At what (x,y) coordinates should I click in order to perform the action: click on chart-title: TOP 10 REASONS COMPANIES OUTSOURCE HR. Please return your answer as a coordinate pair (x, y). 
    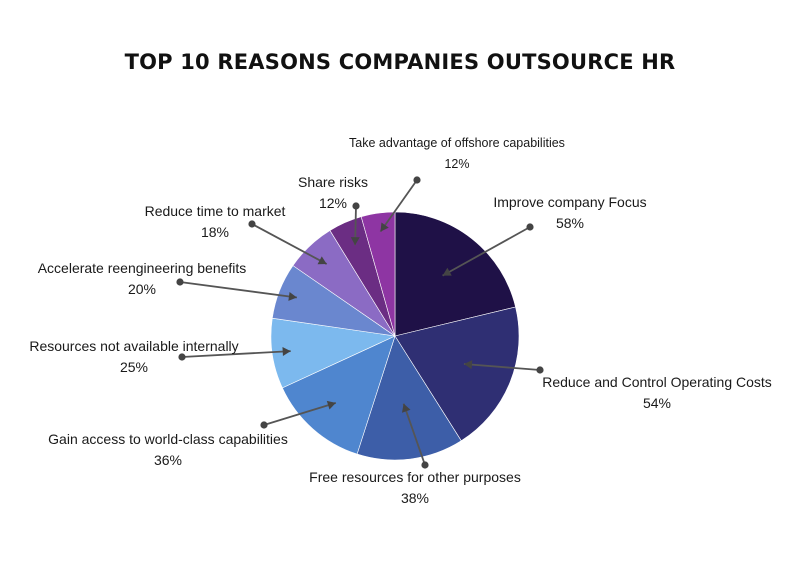
    Looking at the image, I should click on (400, 62).